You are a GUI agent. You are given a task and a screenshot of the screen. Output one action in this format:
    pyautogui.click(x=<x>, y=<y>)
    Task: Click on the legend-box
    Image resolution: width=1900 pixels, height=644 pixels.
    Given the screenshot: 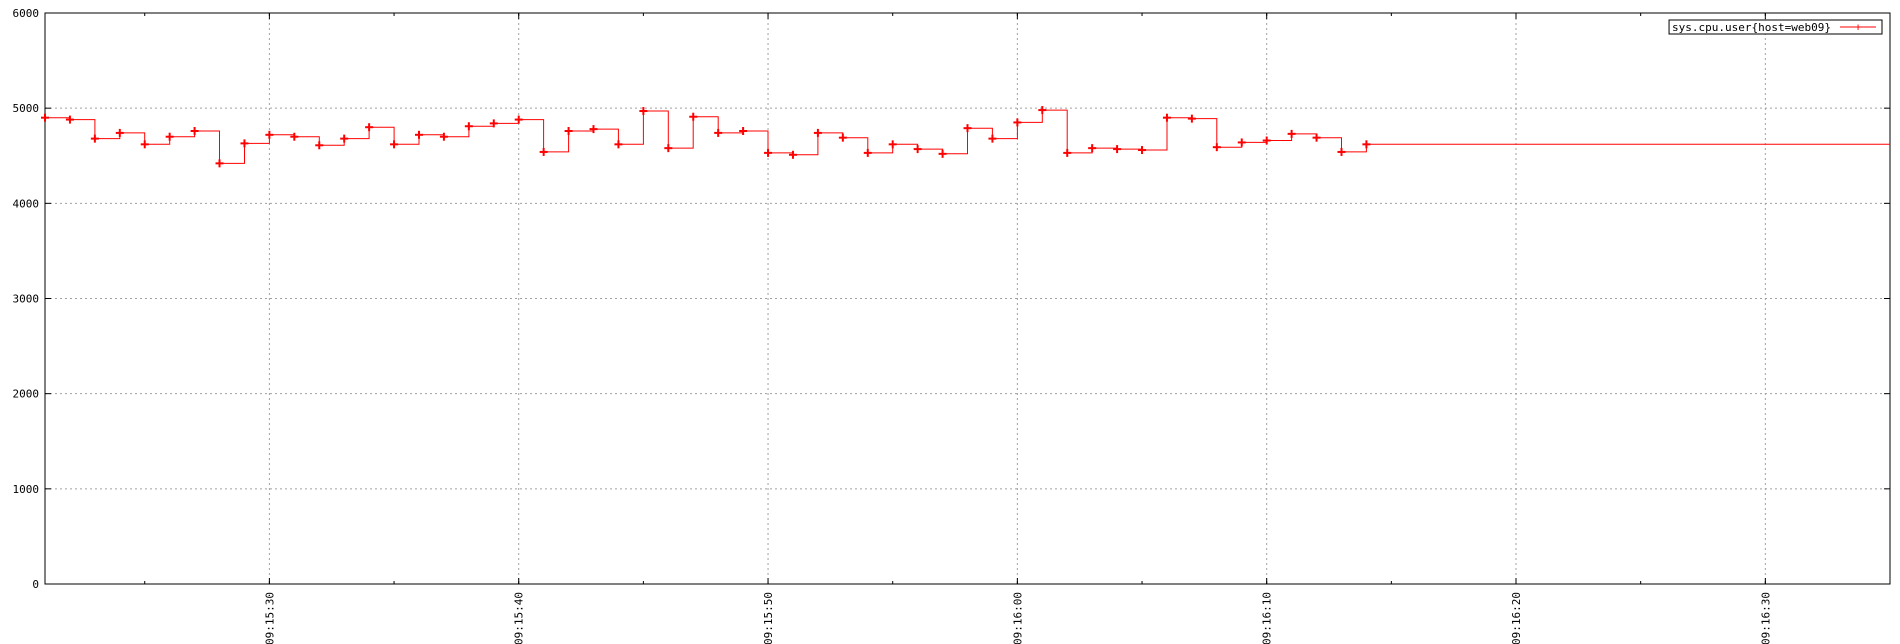 What is the action you would take?
    pyautogui.click(x=1775, y=27)
    